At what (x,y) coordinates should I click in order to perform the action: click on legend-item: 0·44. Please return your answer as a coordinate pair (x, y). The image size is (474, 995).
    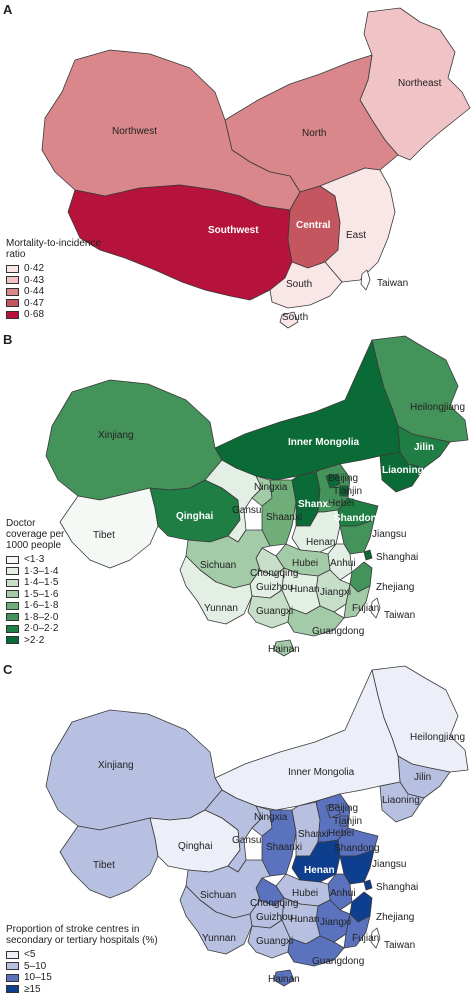
    Looking at the image, I should click on (53, 292).